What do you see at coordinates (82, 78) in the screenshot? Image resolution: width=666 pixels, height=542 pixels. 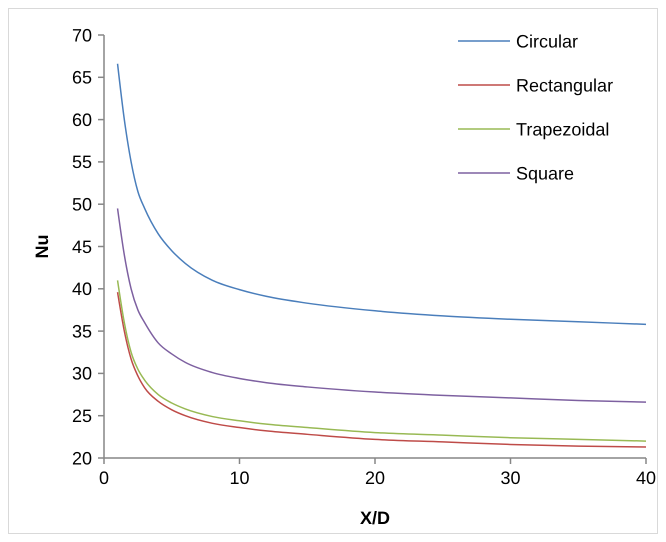 I see `y-tick-label: 65` at bounding box center [82, 78].